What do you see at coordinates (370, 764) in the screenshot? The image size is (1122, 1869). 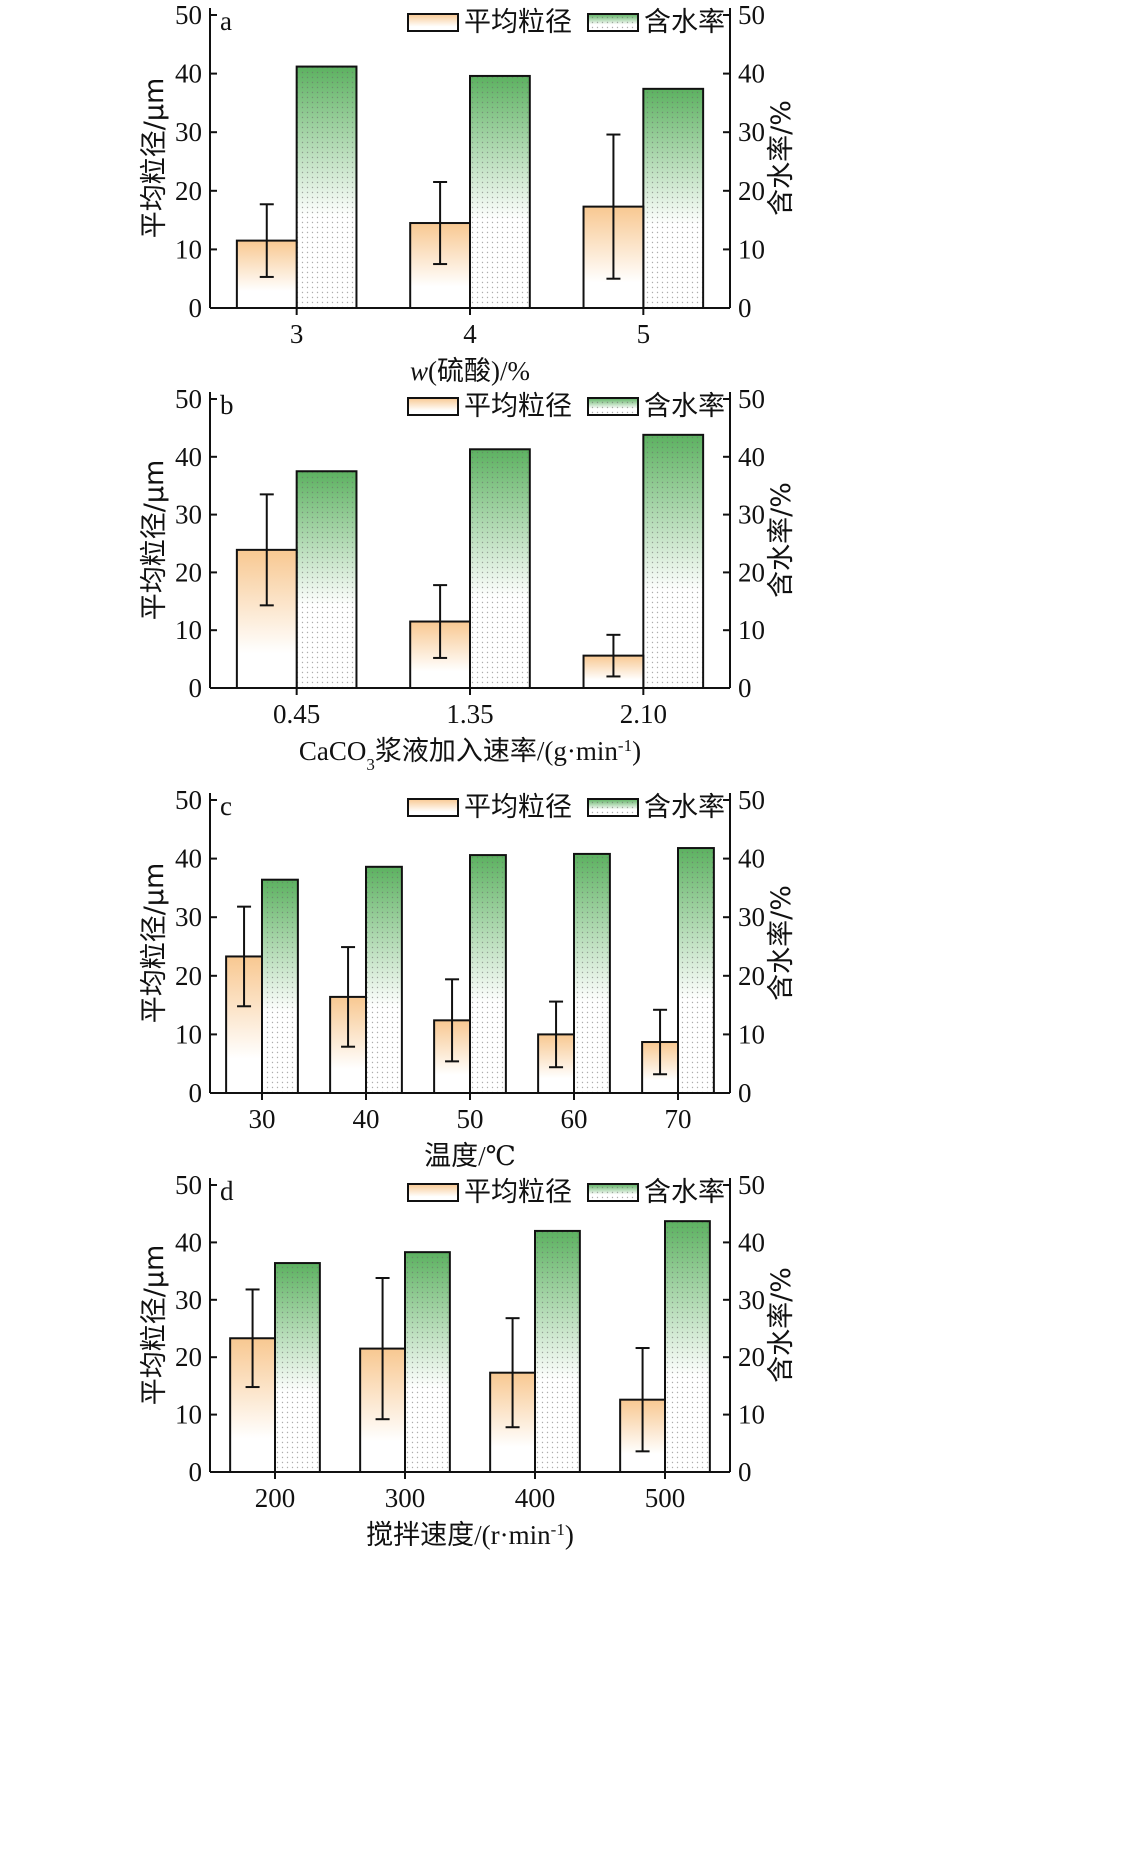 I see `x-axis-title-part: 3` at bounding box center [370, 764].